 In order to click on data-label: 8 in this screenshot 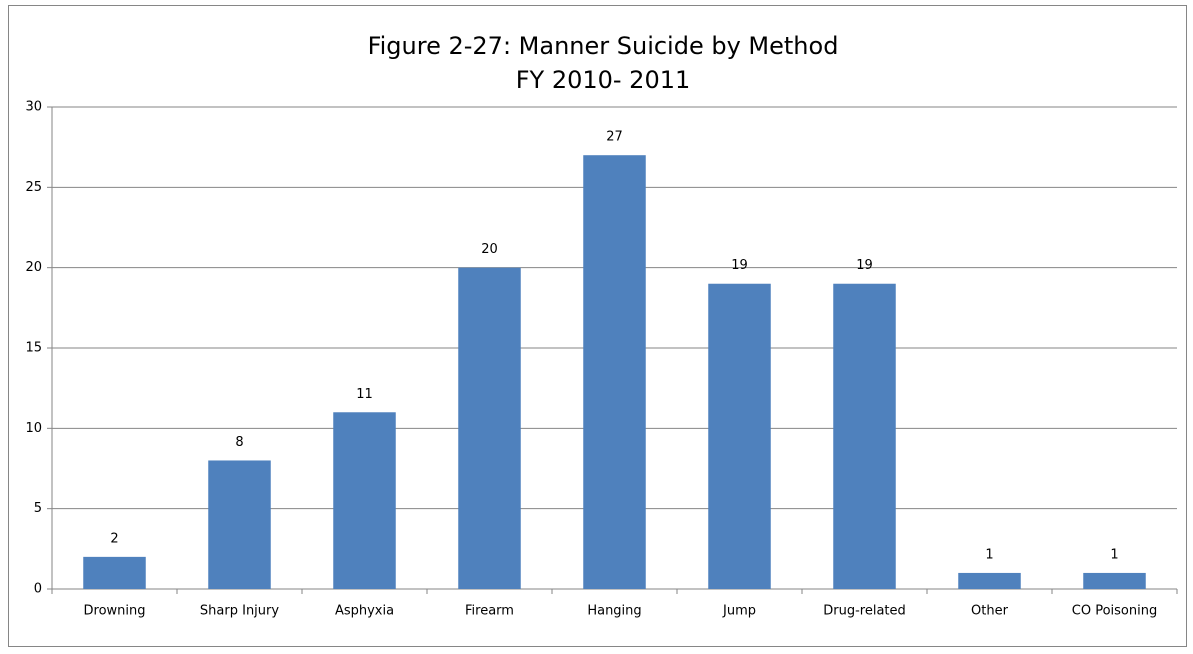, I will do `click(239, 442)`.